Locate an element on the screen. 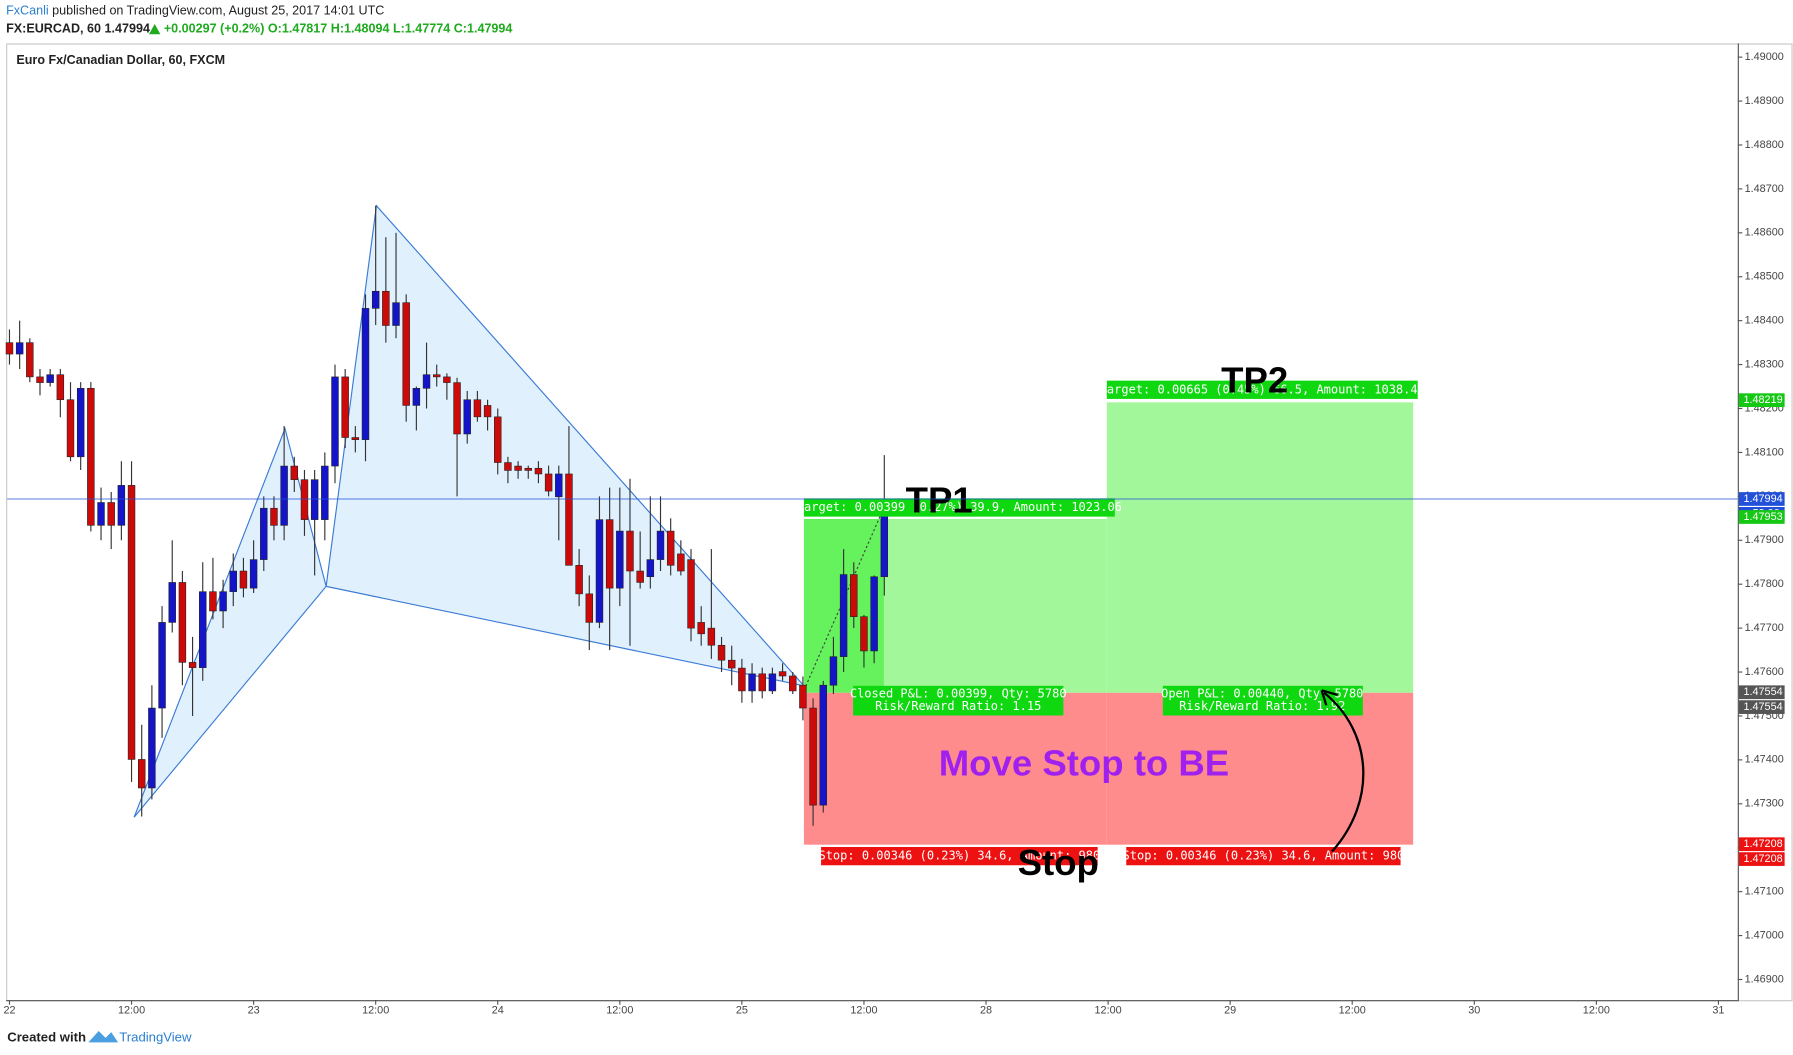 This screenshot has height=1055, width=1793. x-tick-label: 31 is located at coordinates (1718, 1010).